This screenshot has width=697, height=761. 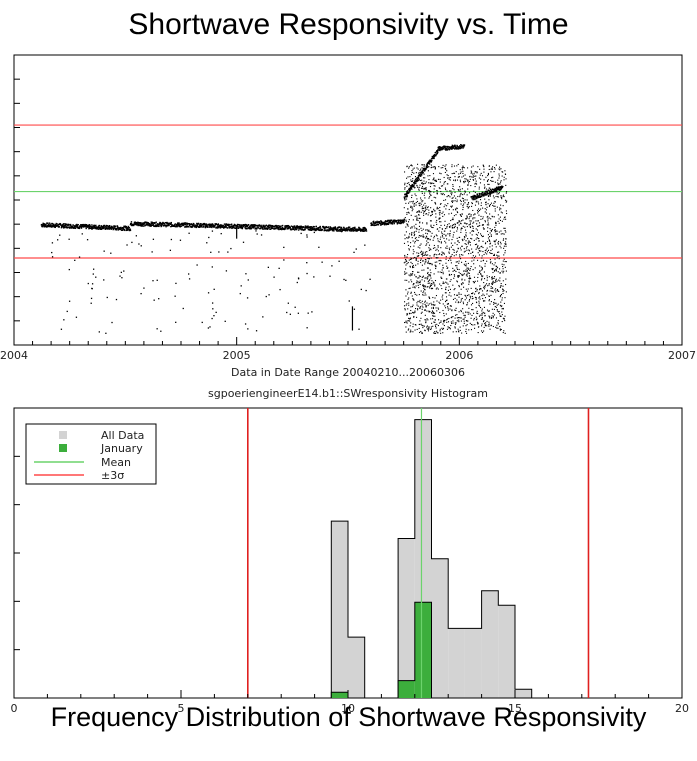 I want to click on x-tick-labels: 2004 2005 2006 2007, so click(x=348, y=355).